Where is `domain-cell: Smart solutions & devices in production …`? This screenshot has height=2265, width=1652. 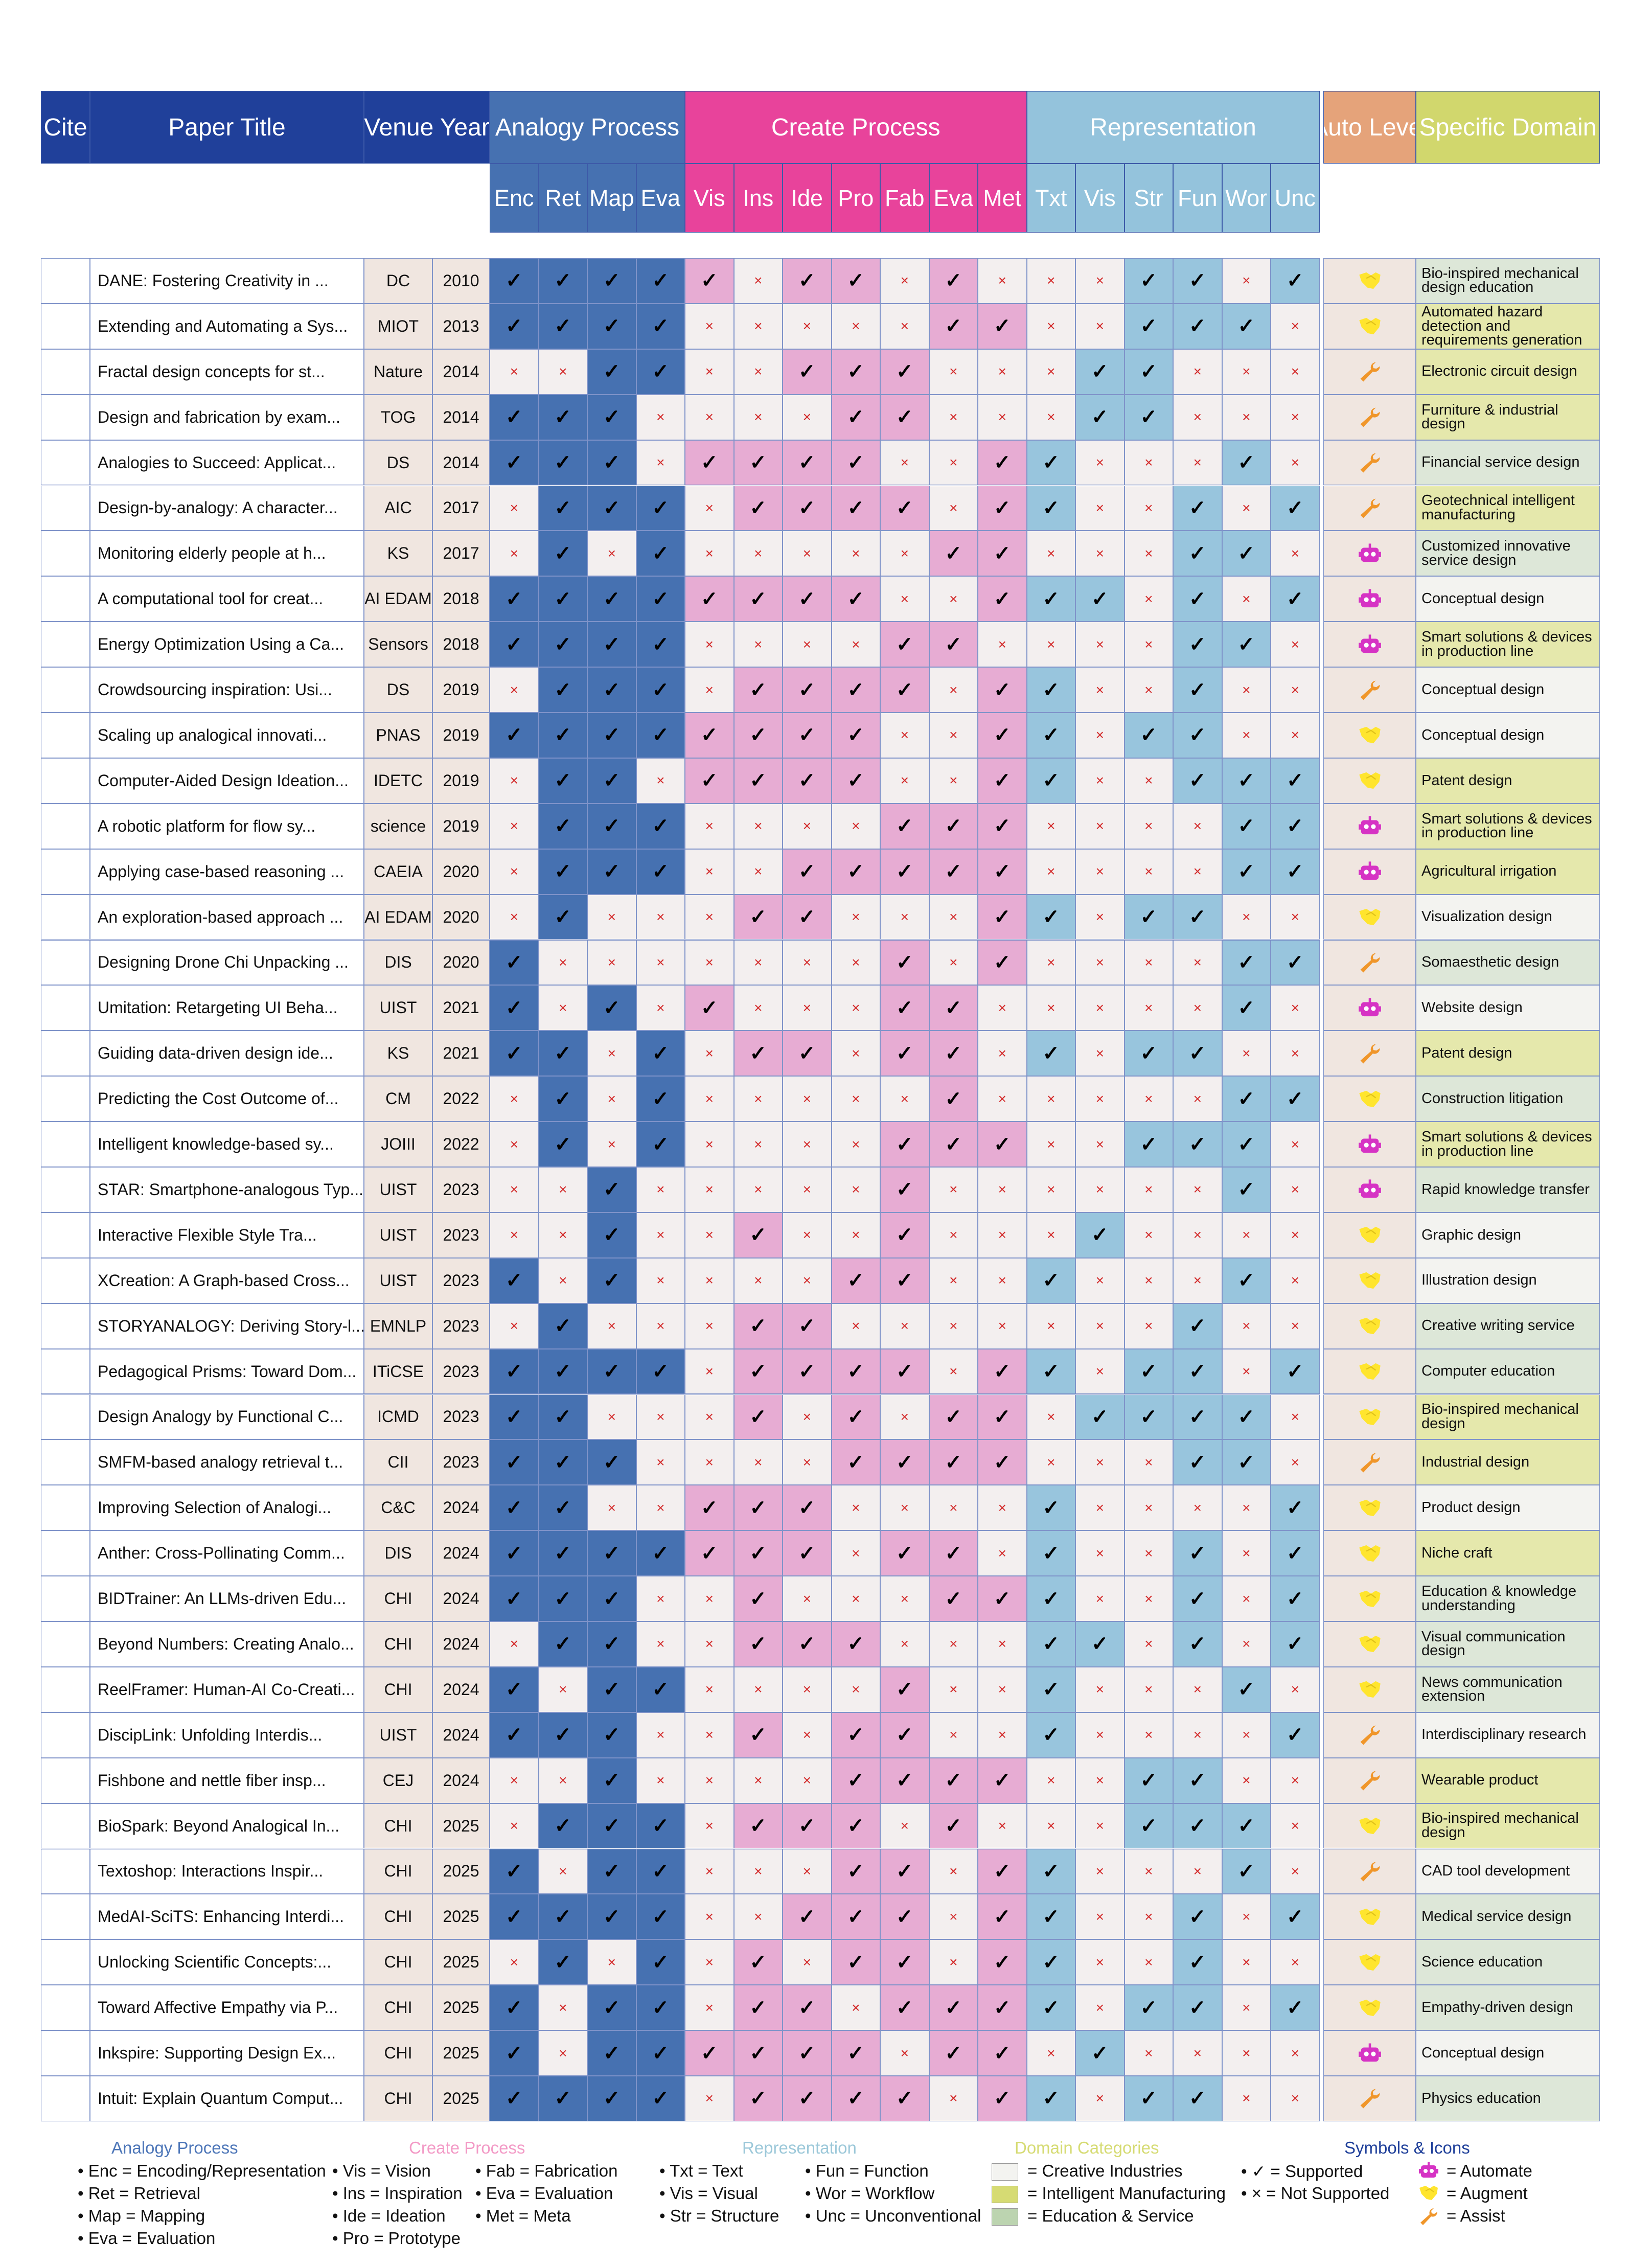
domain-cell: Smart solutions & devices in production … is located at coordinates (1508, 1144).